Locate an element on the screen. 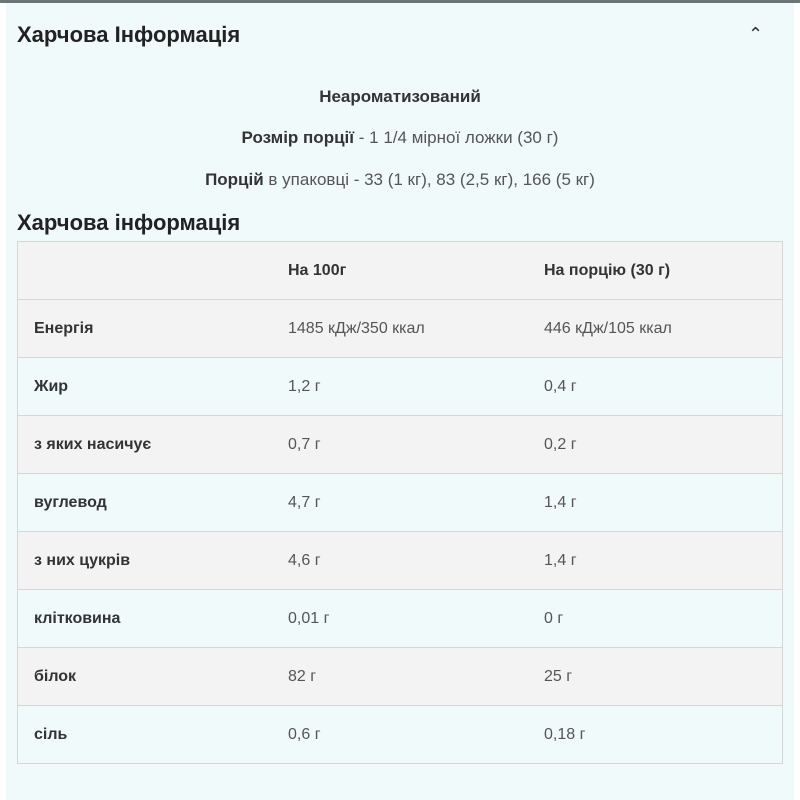 This screenshot has height=800, width=800. nutrient-name: клітковина is located at coordinates (152, 618).